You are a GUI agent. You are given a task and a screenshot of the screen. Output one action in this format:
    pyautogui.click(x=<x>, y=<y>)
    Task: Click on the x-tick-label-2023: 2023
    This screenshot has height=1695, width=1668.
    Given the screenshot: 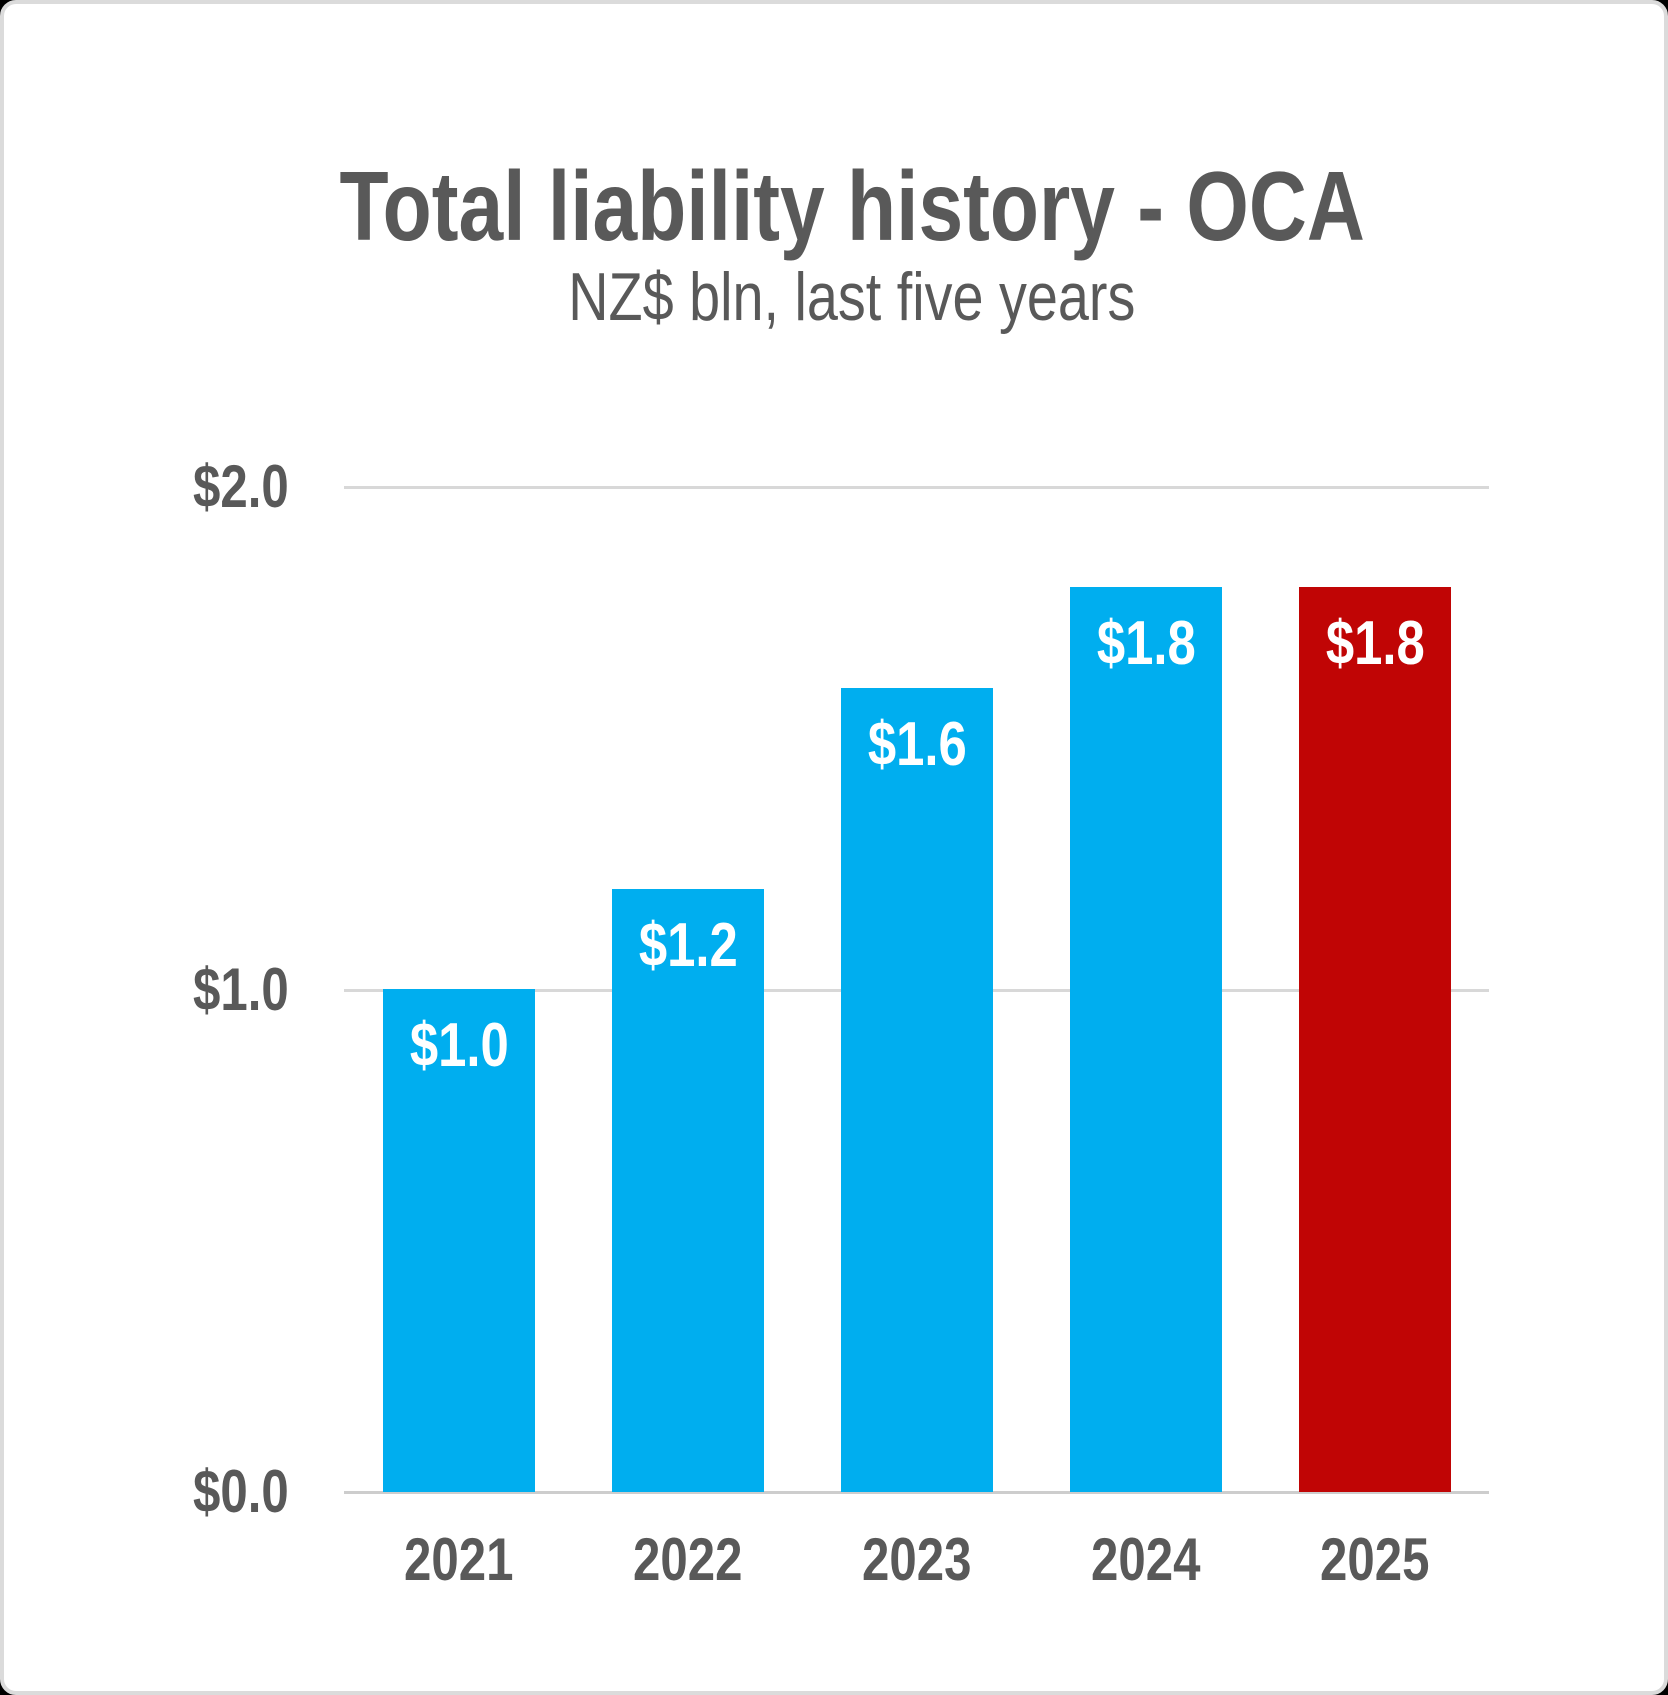 What is the action you would take?
    pyautogui.click(x=917, y=1560)
    